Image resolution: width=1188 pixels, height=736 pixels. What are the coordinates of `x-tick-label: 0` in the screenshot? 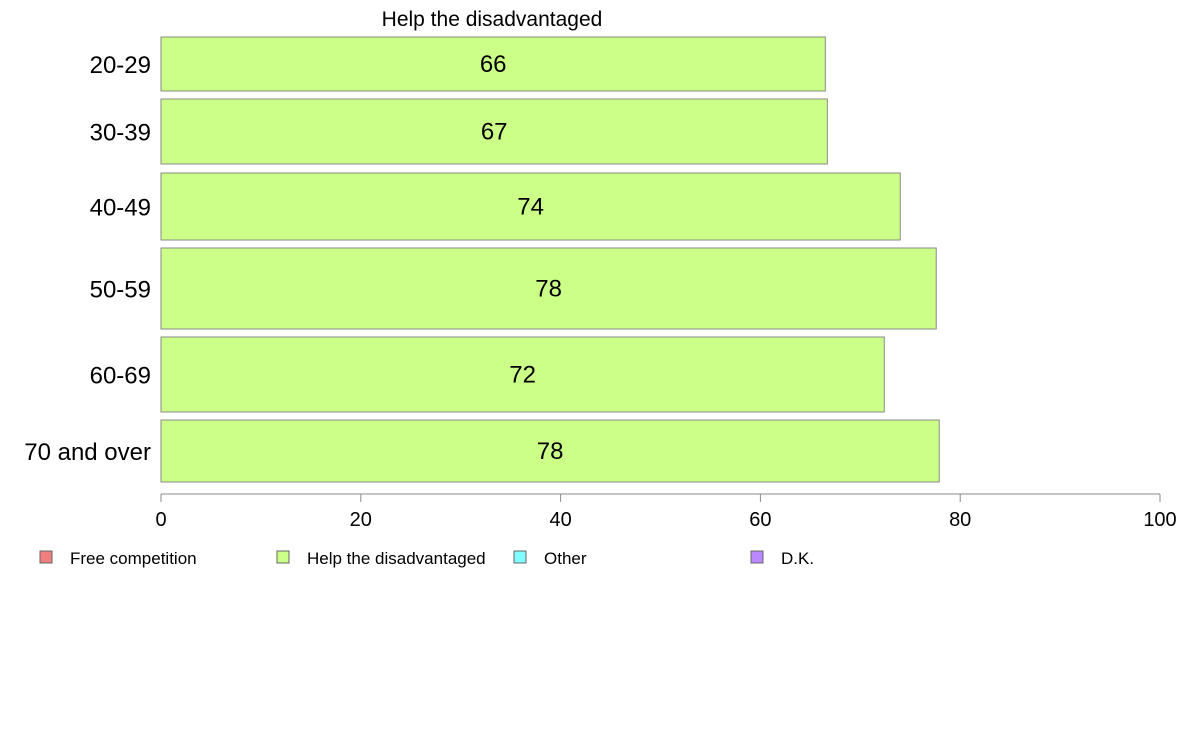 It's located at (160, 520).